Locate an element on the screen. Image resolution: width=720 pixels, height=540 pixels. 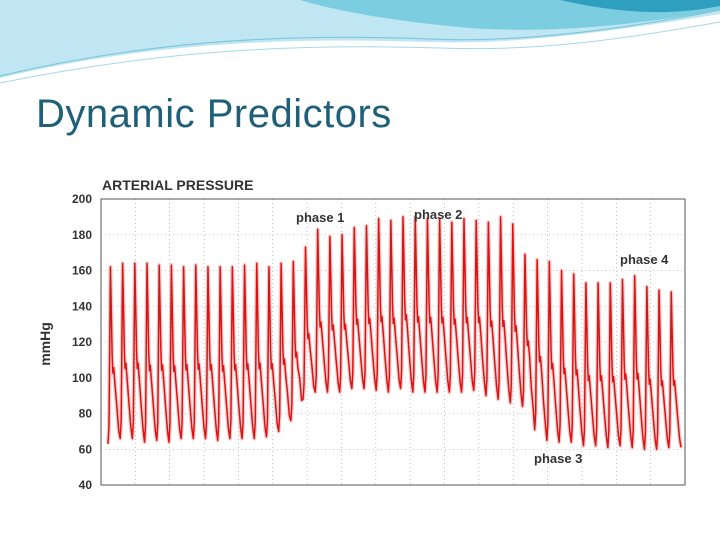
y-tick-labels: 200 180 160 140 120 100 80 60 40 is located at coordinates (82, 342).